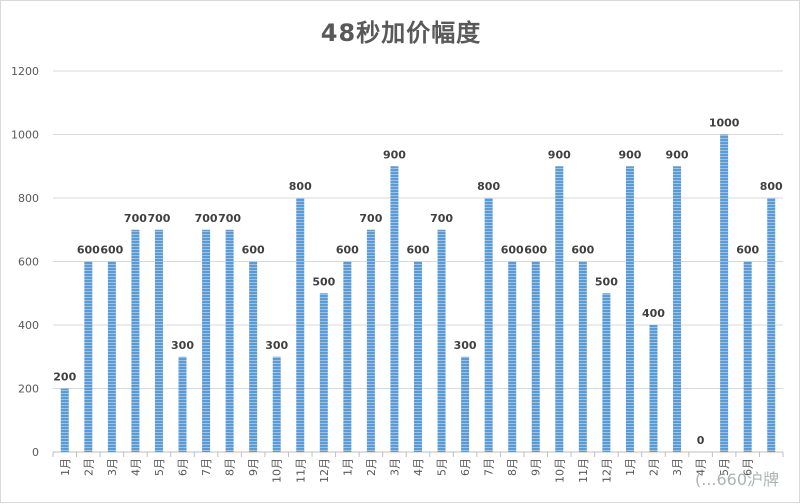 The image size is (800, 504). What do you see at coordinates (25, 135) in the screenshot?
I see `y-tick-label: 1000` at bounding box center [25, 135].